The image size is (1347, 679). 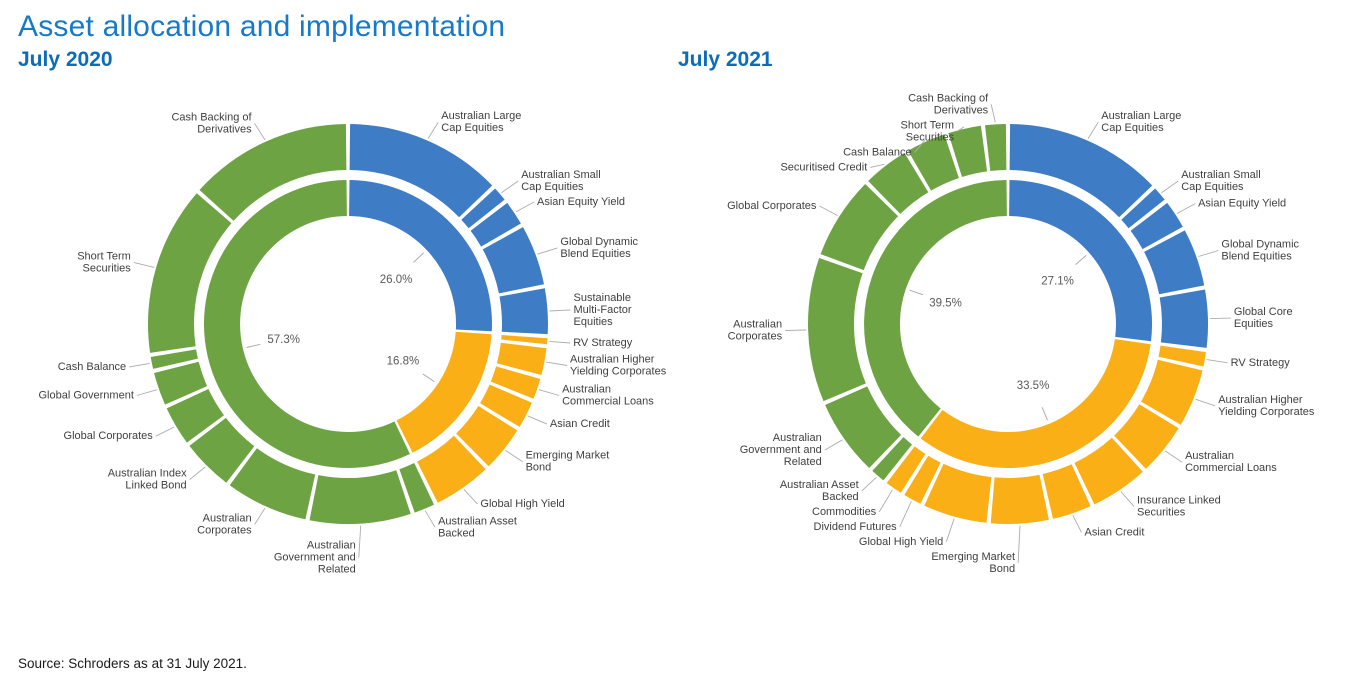 What do you see at coordinates (1242, 204) in the screenshot?
I see `segment-label: Asian Equity Yield` at bounding box center [1242, 204].